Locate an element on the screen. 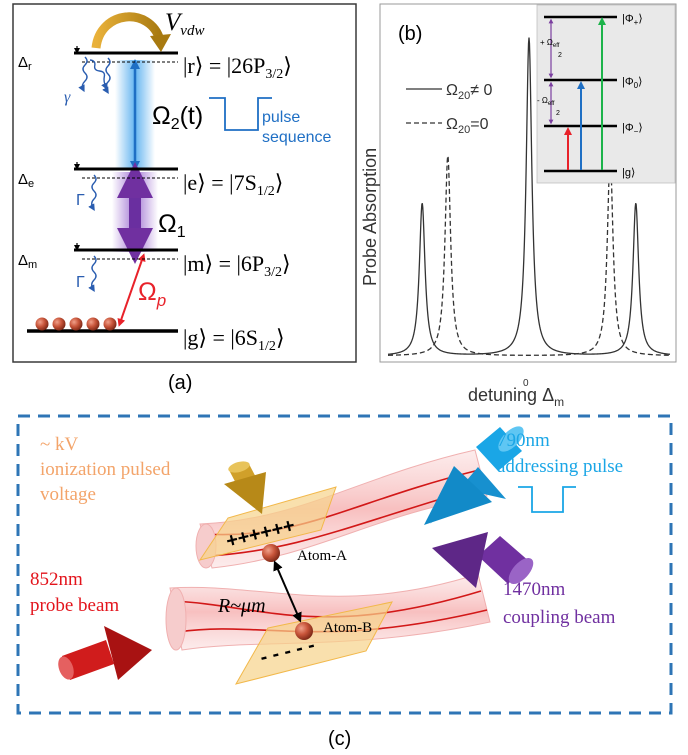  probe-label-1: 852nm is located at coordinates (56, 579).